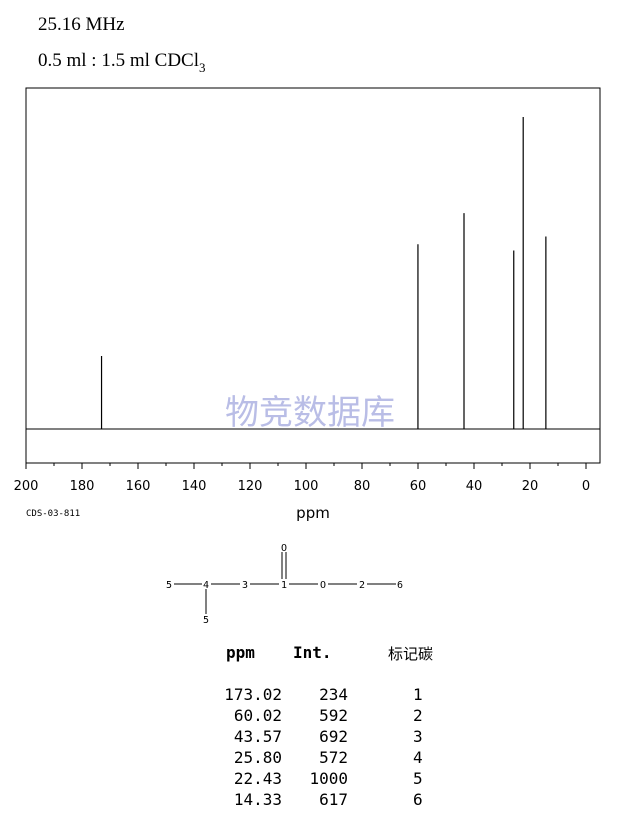 This screenshot has width=622, height=823. I want to click on table-row: 173.02 234 1, so click(330, 695).